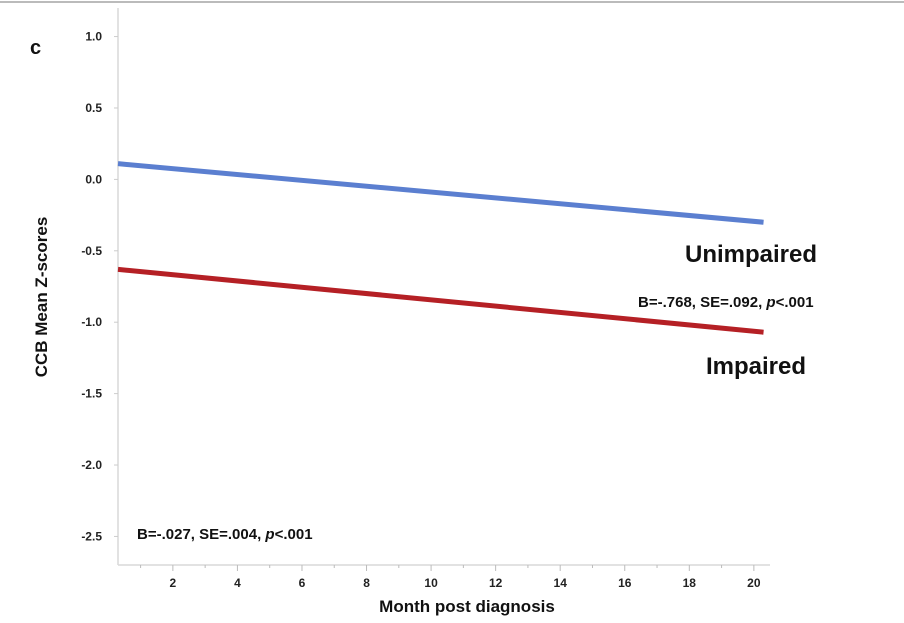  I want to click on group-effect-prefix: B=-.768, SE=.092,, so click(702, 302).